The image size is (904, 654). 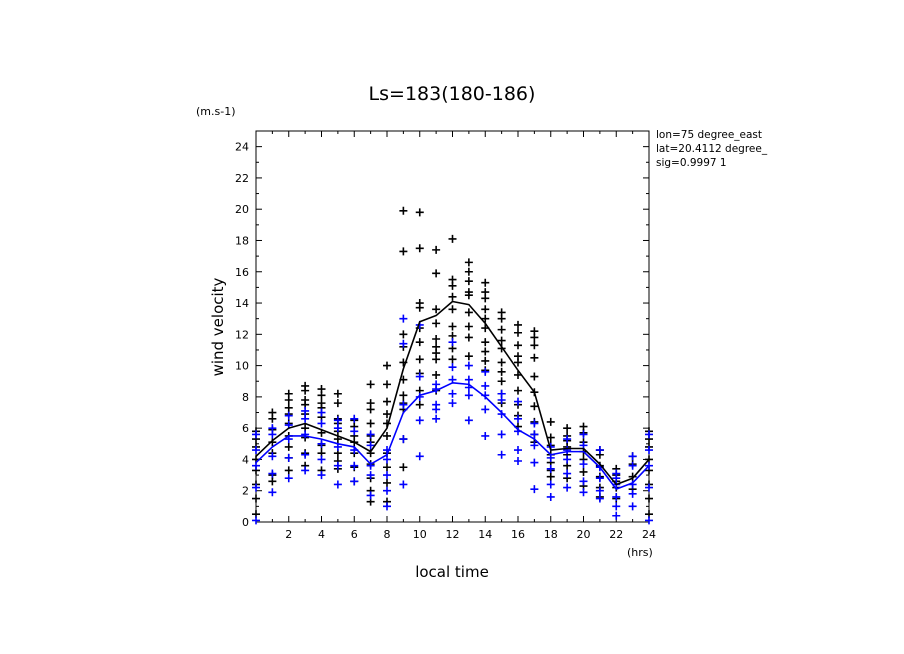 What do you see at coordinates (242, 240) in the screenshot?
I see `y-tick-label: 18` at bounding box center [242, 240].